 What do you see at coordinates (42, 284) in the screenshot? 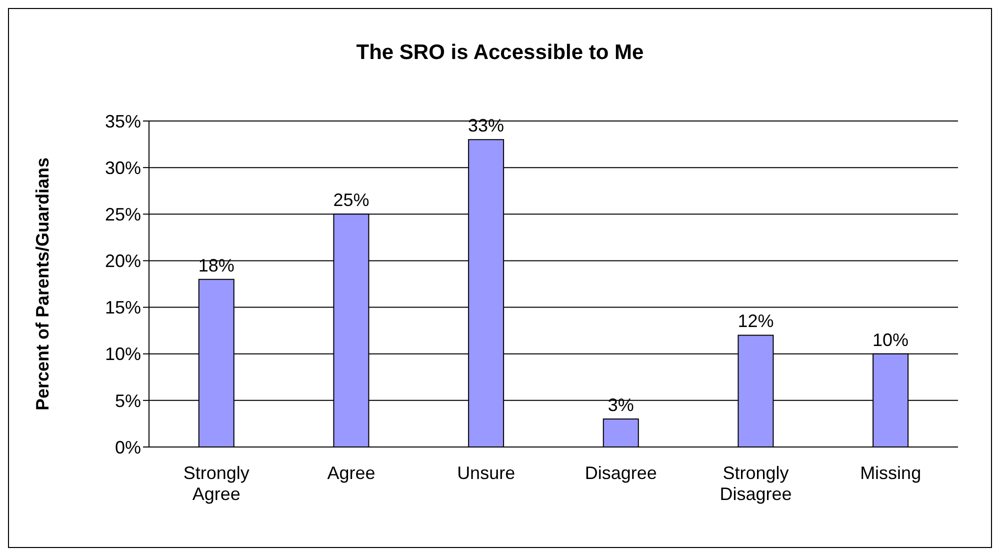
I see `y-axis-title: Percent of Parents/Guardians` at bounding box center [42, 284].